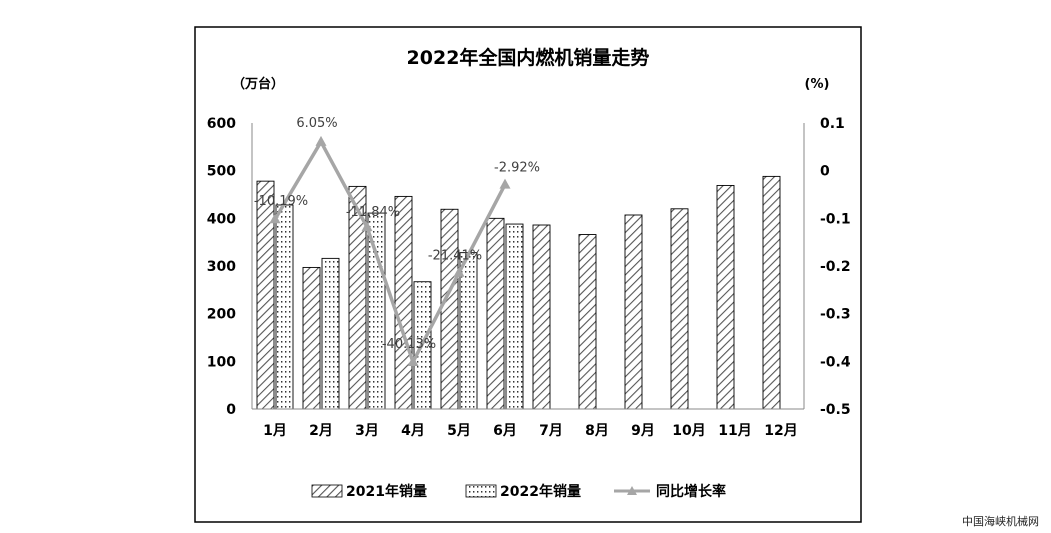  Describe the element at coordinates (281, 201) in the screenshot. I see `growth-rate-label-1: -10.19%` at that location.